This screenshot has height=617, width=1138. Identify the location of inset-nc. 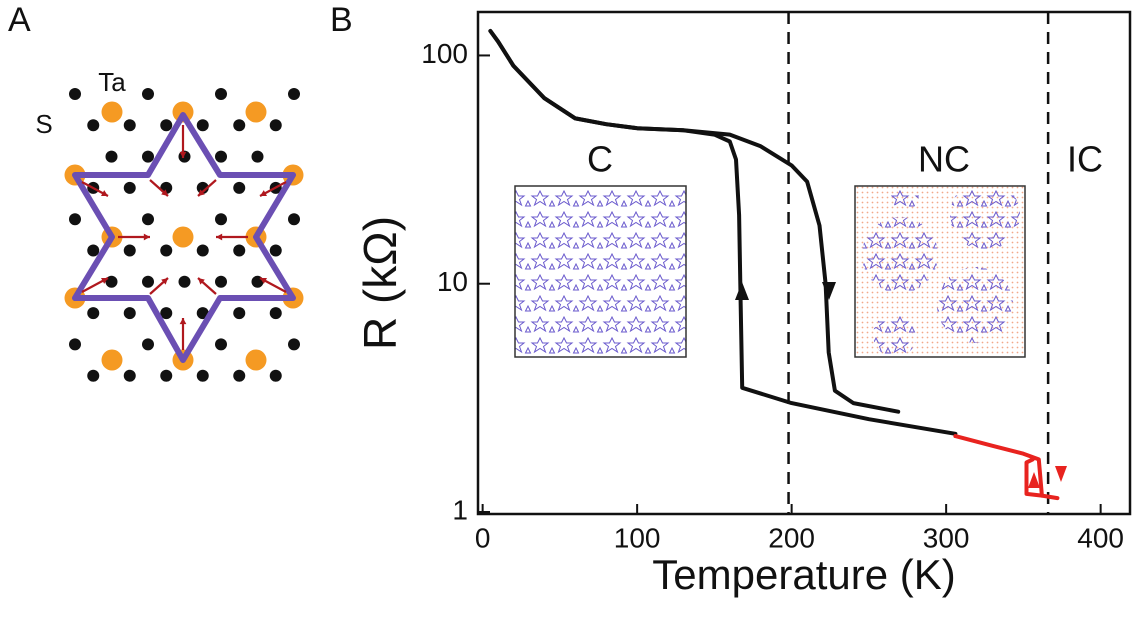
(940, 271).